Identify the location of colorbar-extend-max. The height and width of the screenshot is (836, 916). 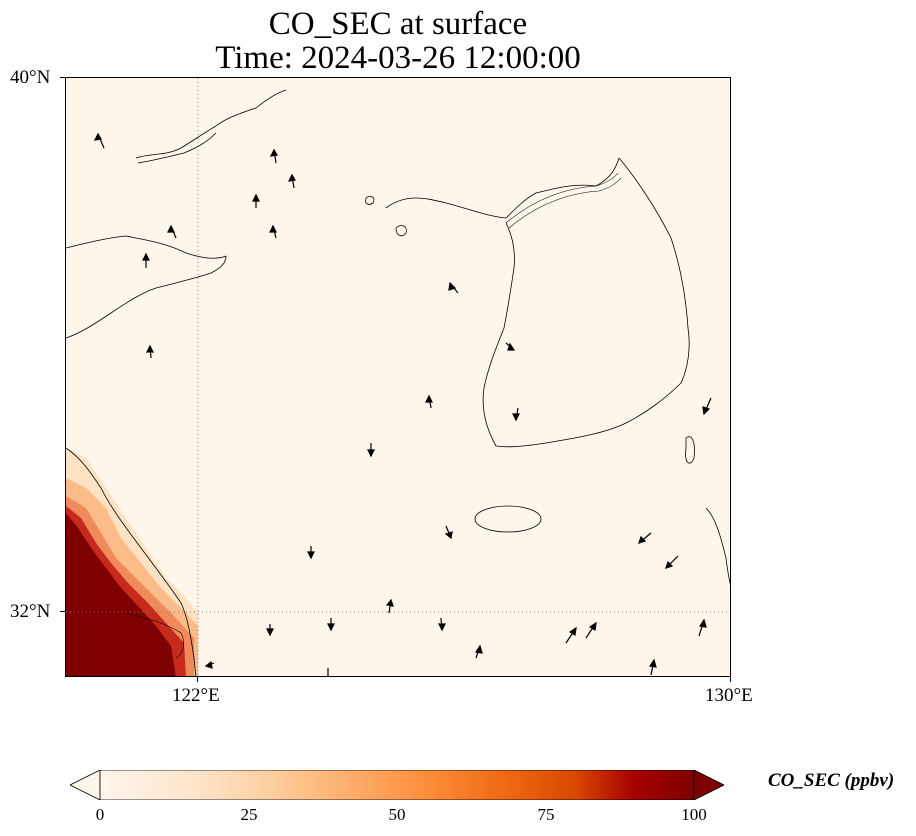
(708, 785).